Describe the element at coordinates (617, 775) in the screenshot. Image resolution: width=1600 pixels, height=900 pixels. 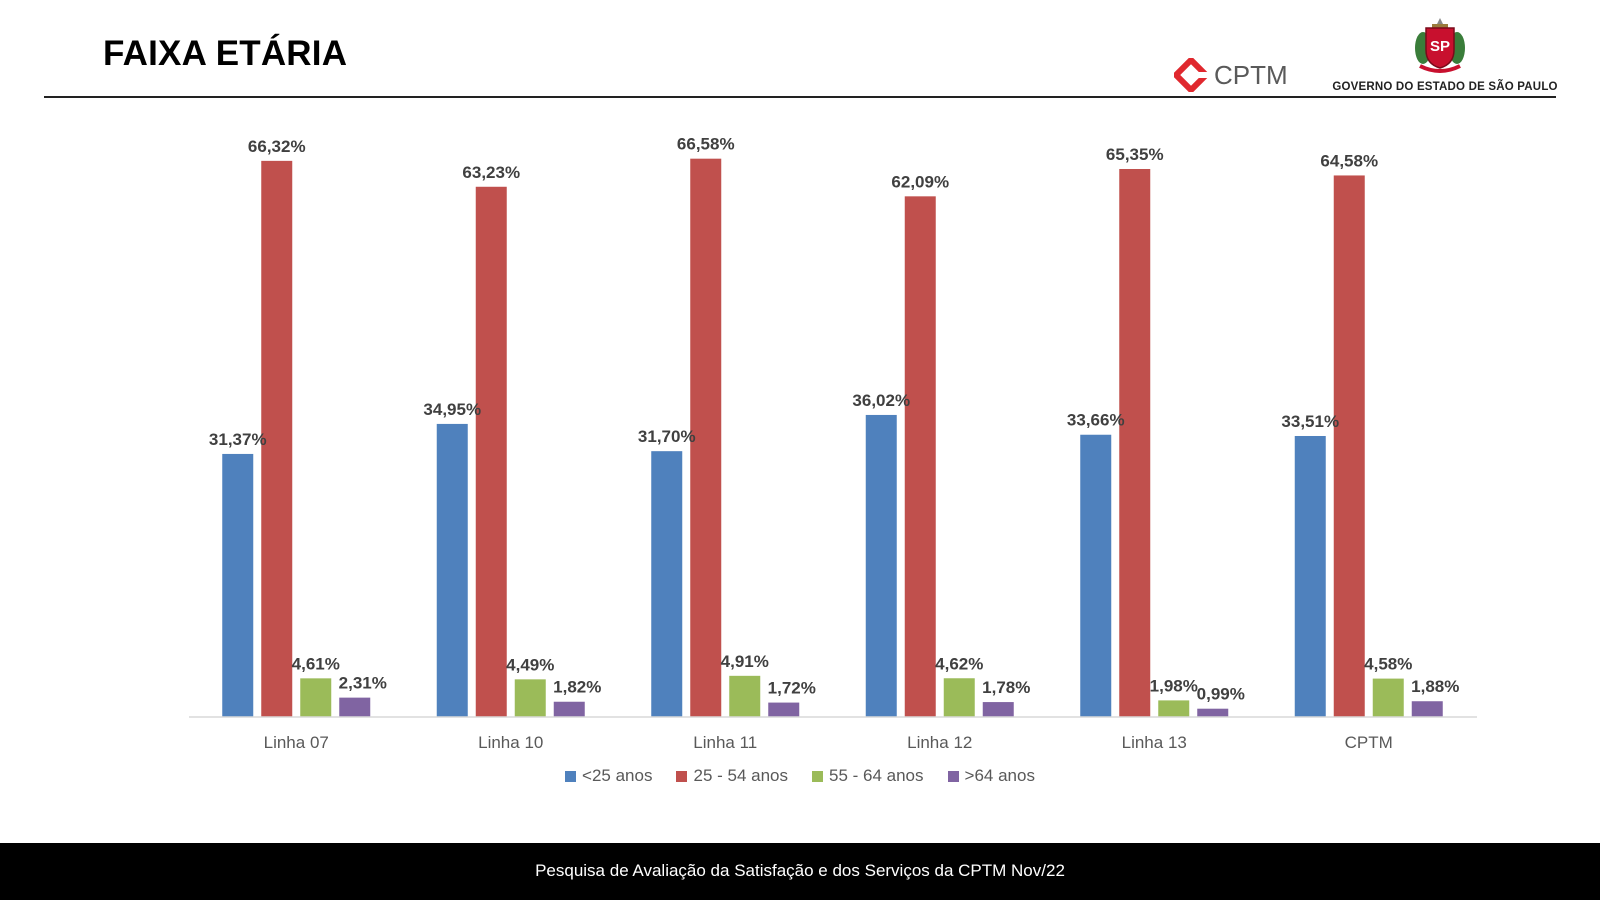
I see `legend-label: <25 anos` at that location.